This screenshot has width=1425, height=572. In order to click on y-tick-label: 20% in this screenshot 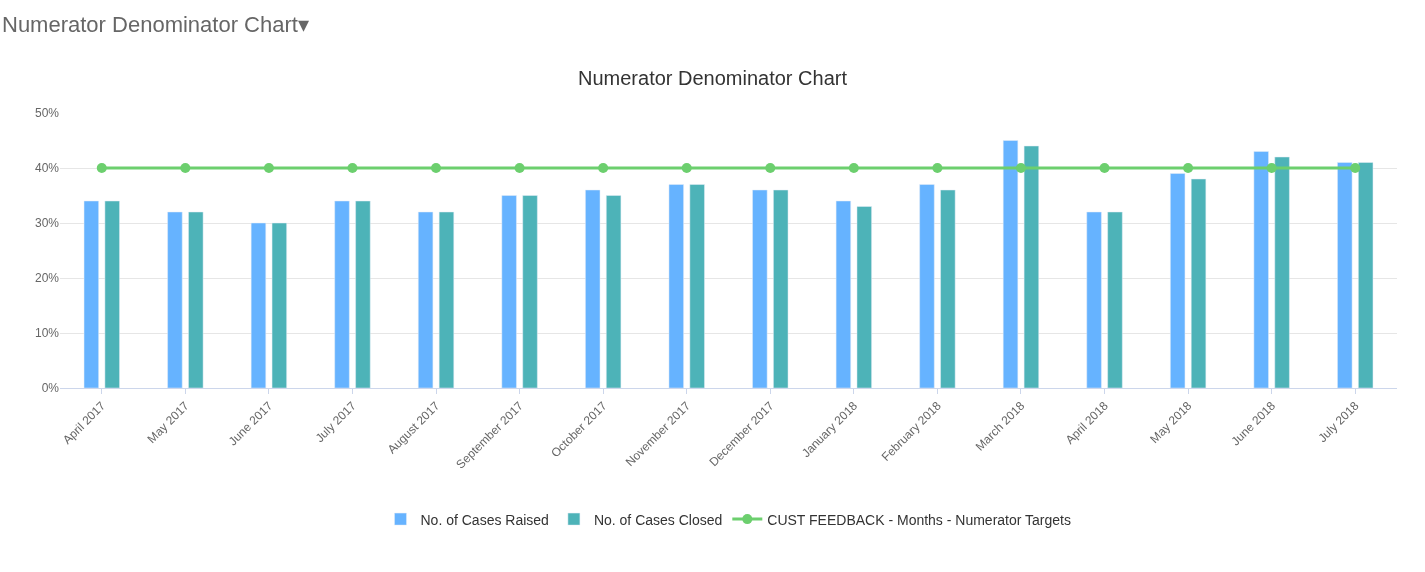, I will do `click(47, 278)`.